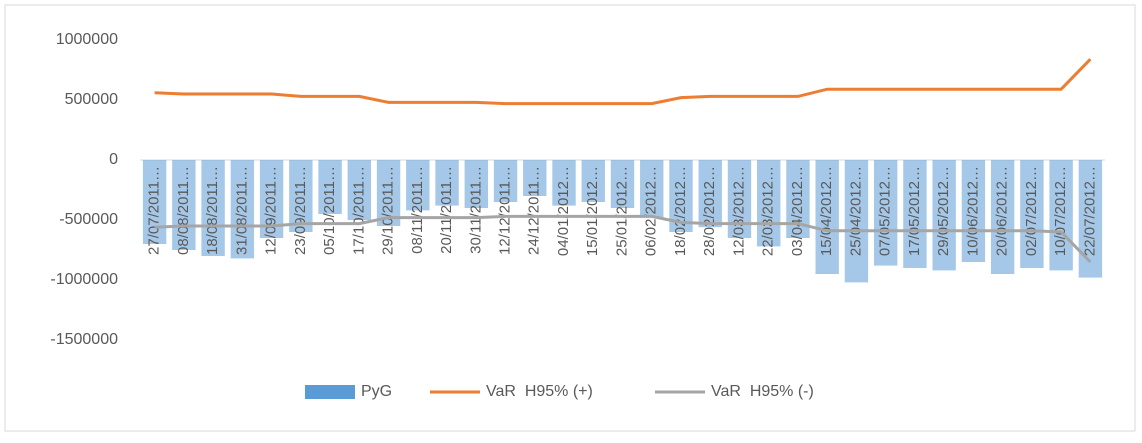  What do you see at coordinates (539, 391) in the screenshot?
I see `legend-label: VaR H95% (+)` at bounding box center [539, 391].